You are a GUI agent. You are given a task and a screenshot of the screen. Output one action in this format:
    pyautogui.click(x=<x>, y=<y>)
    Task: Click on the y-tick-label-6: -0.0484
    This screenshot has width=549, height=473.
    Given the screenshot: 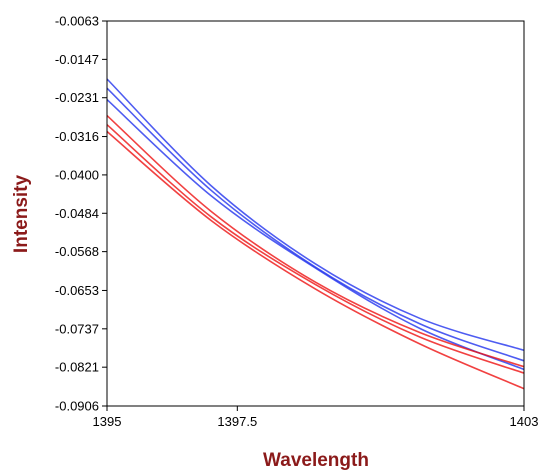 What is the action you would take?
    pyautogui.click(x=77, y=213)
    